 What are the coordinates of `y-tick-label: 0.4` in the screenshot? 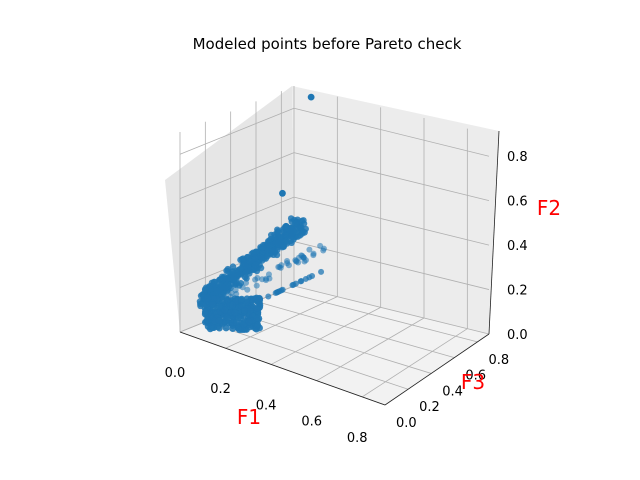 It's located at (452, 391).